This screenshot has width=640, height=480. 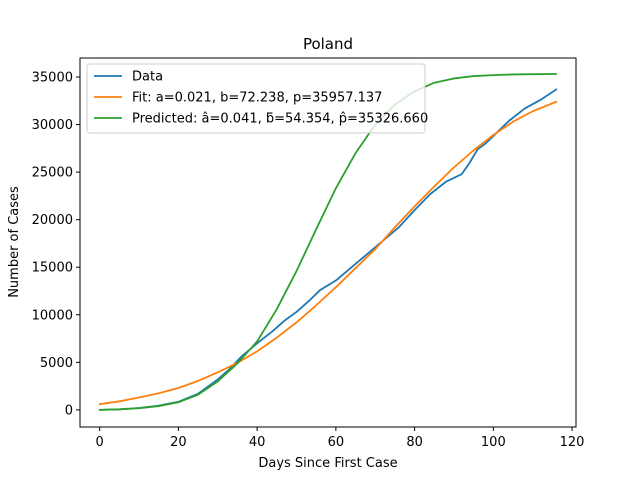 What do you see at coordinates (328, 44) in the screenshot?
I see `chart-title: Poland` at bounding box center [328, 44].